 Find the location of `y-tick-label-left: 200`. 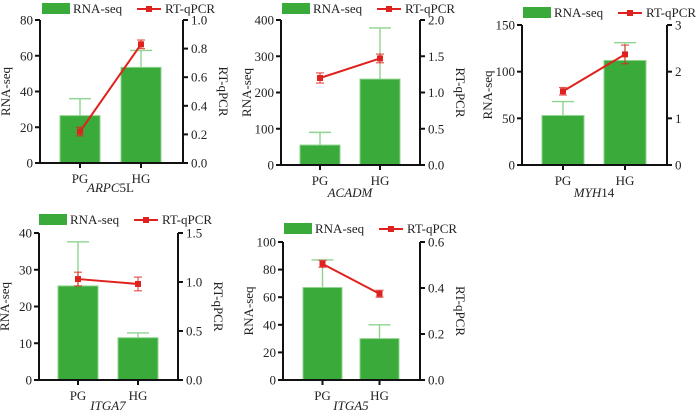

y-tick-label-left: 200 is located at coordinates (265, 92).